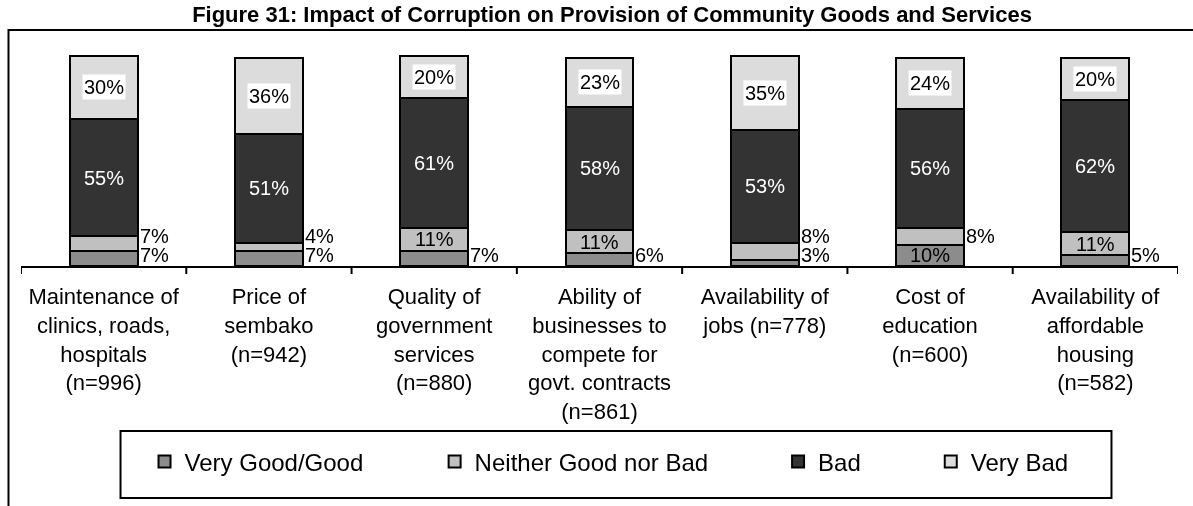  Describe the element at coordinates (599, 354) in the screenshot. I see `x-tick-label: Ability of businesses to compete for govt. contracts (n=861)` at that location.